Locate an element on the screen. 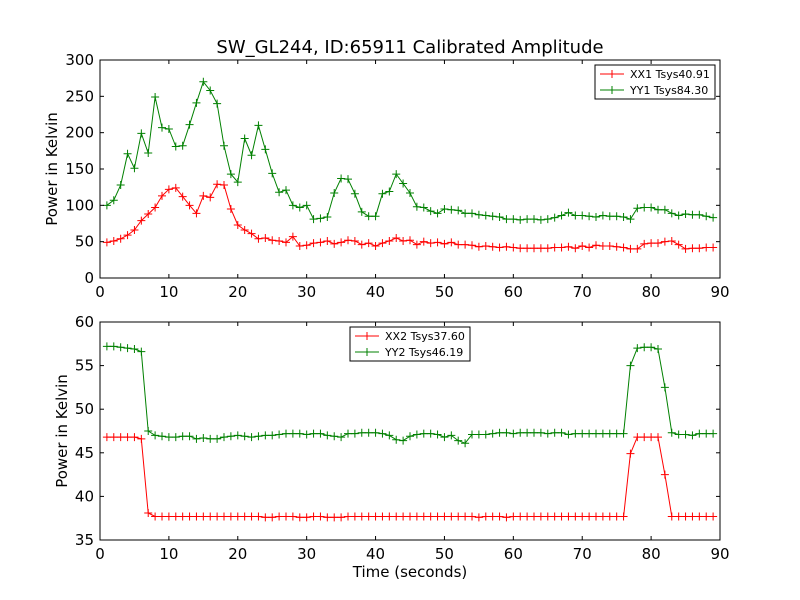  top-y-tick-label: 150 is located at coordinates (79, 169).